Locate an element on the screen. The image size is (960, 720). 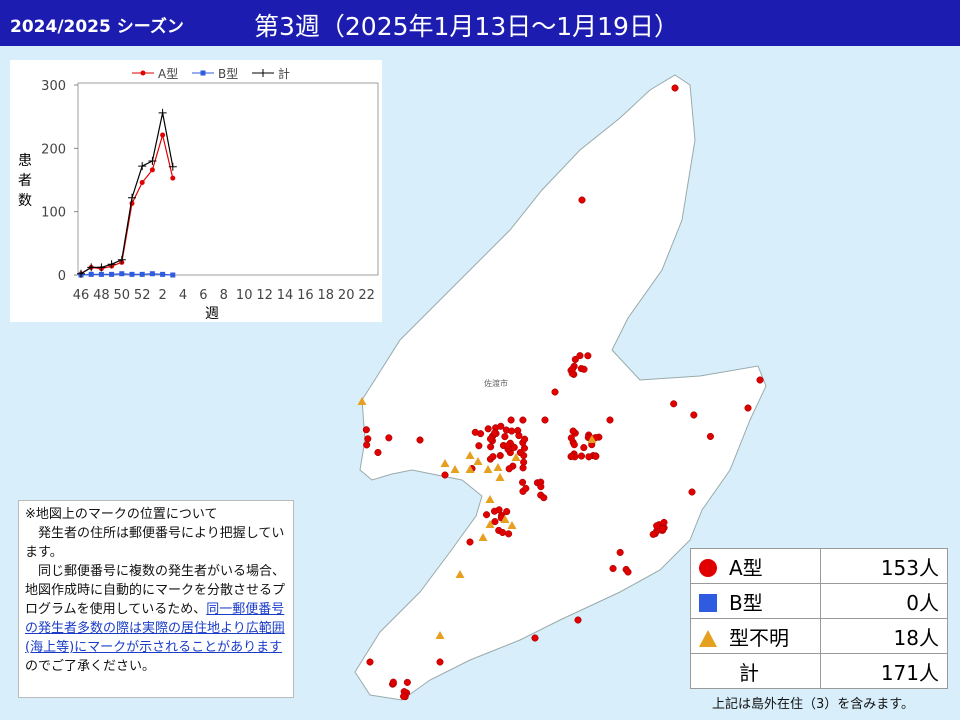
legend-row: B型 0人 is located at coordinates (819, 601).